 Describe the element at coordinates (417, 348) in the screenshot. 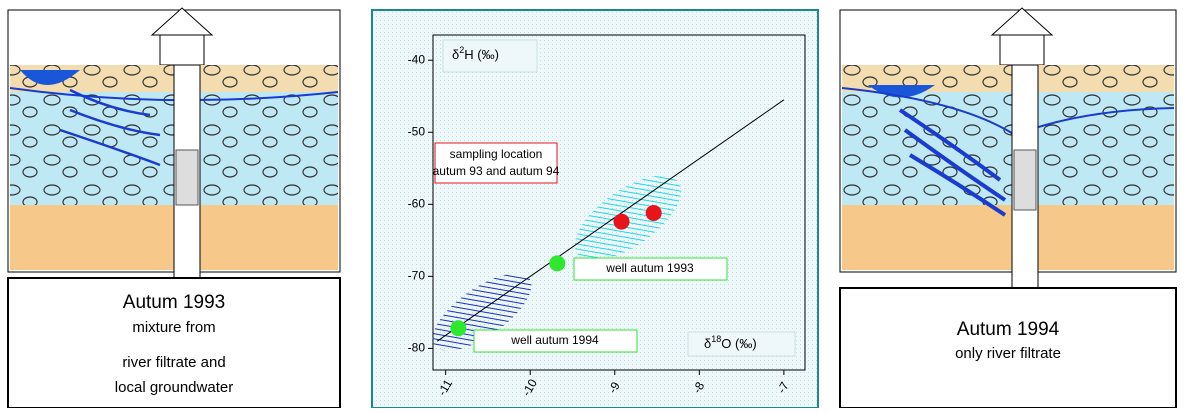

I see `y-tick-label: -80` at that location.